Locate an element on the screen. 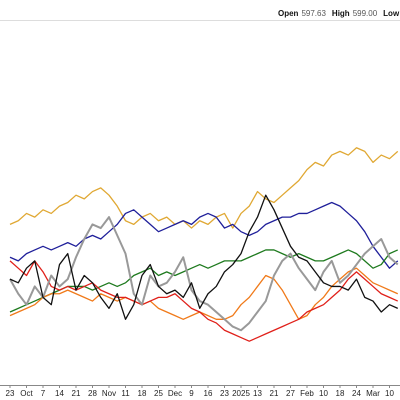  x-tick-label: Feb is located at coordinates (307, 393).